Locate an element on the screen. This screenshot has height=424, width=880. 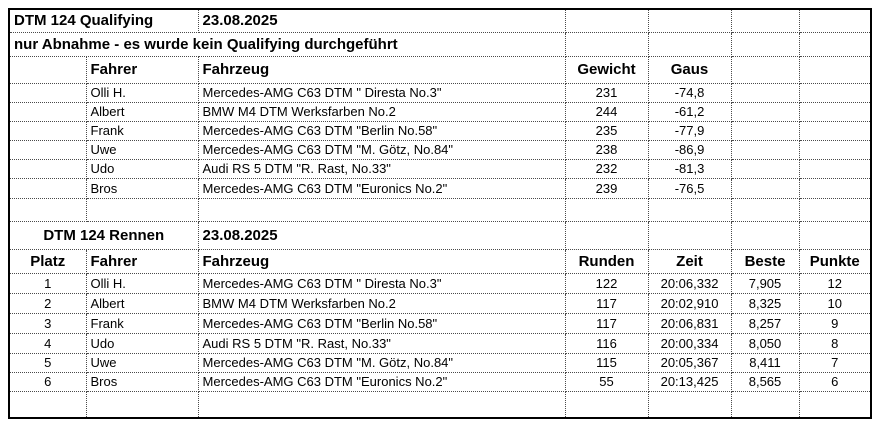
race-header-zeit: Zeit is located at coordinates (689, 261).